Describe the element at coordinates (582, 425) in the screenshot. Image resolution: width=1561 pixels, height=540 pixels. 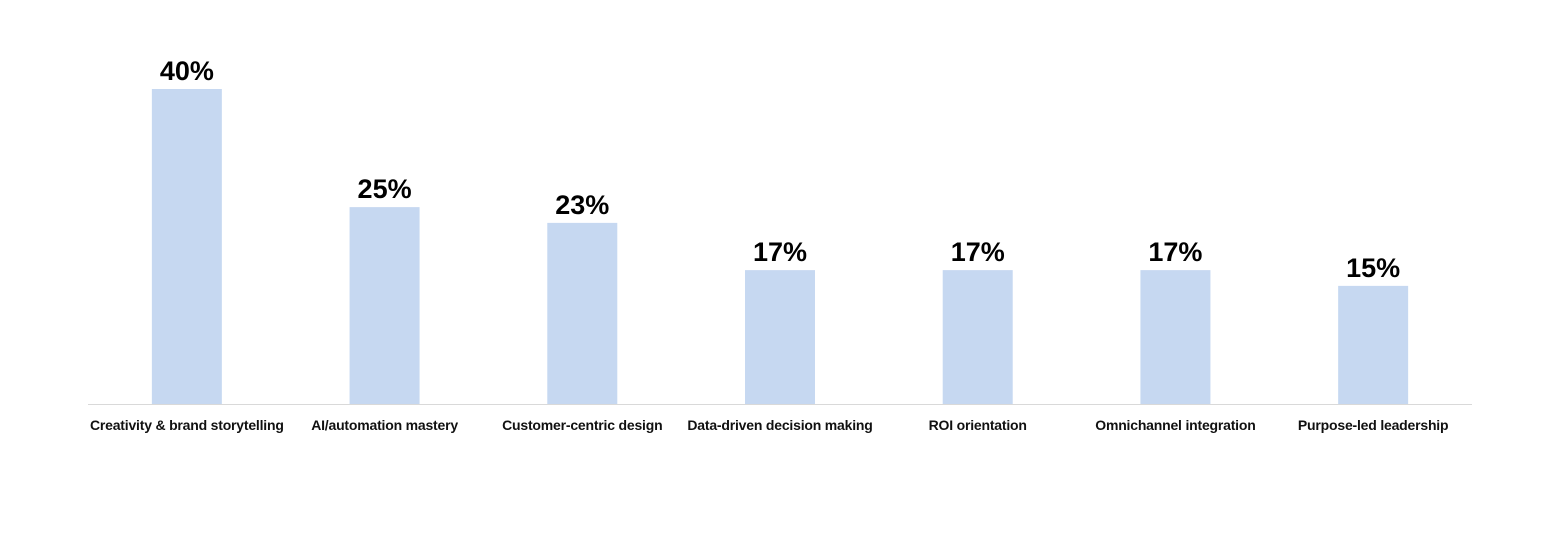
I see `x-tick-label: Customer-centric design` at that location.